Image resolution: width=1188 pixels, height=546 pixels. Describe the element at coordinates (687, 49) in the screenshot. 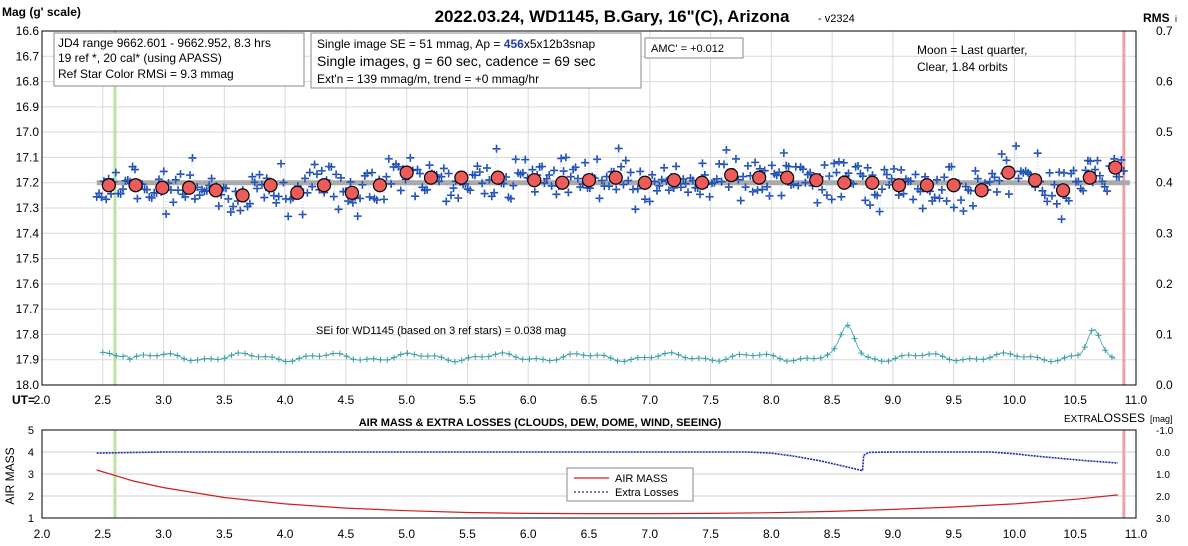

I see `amc-label: AMC' = +0.012` at that location.